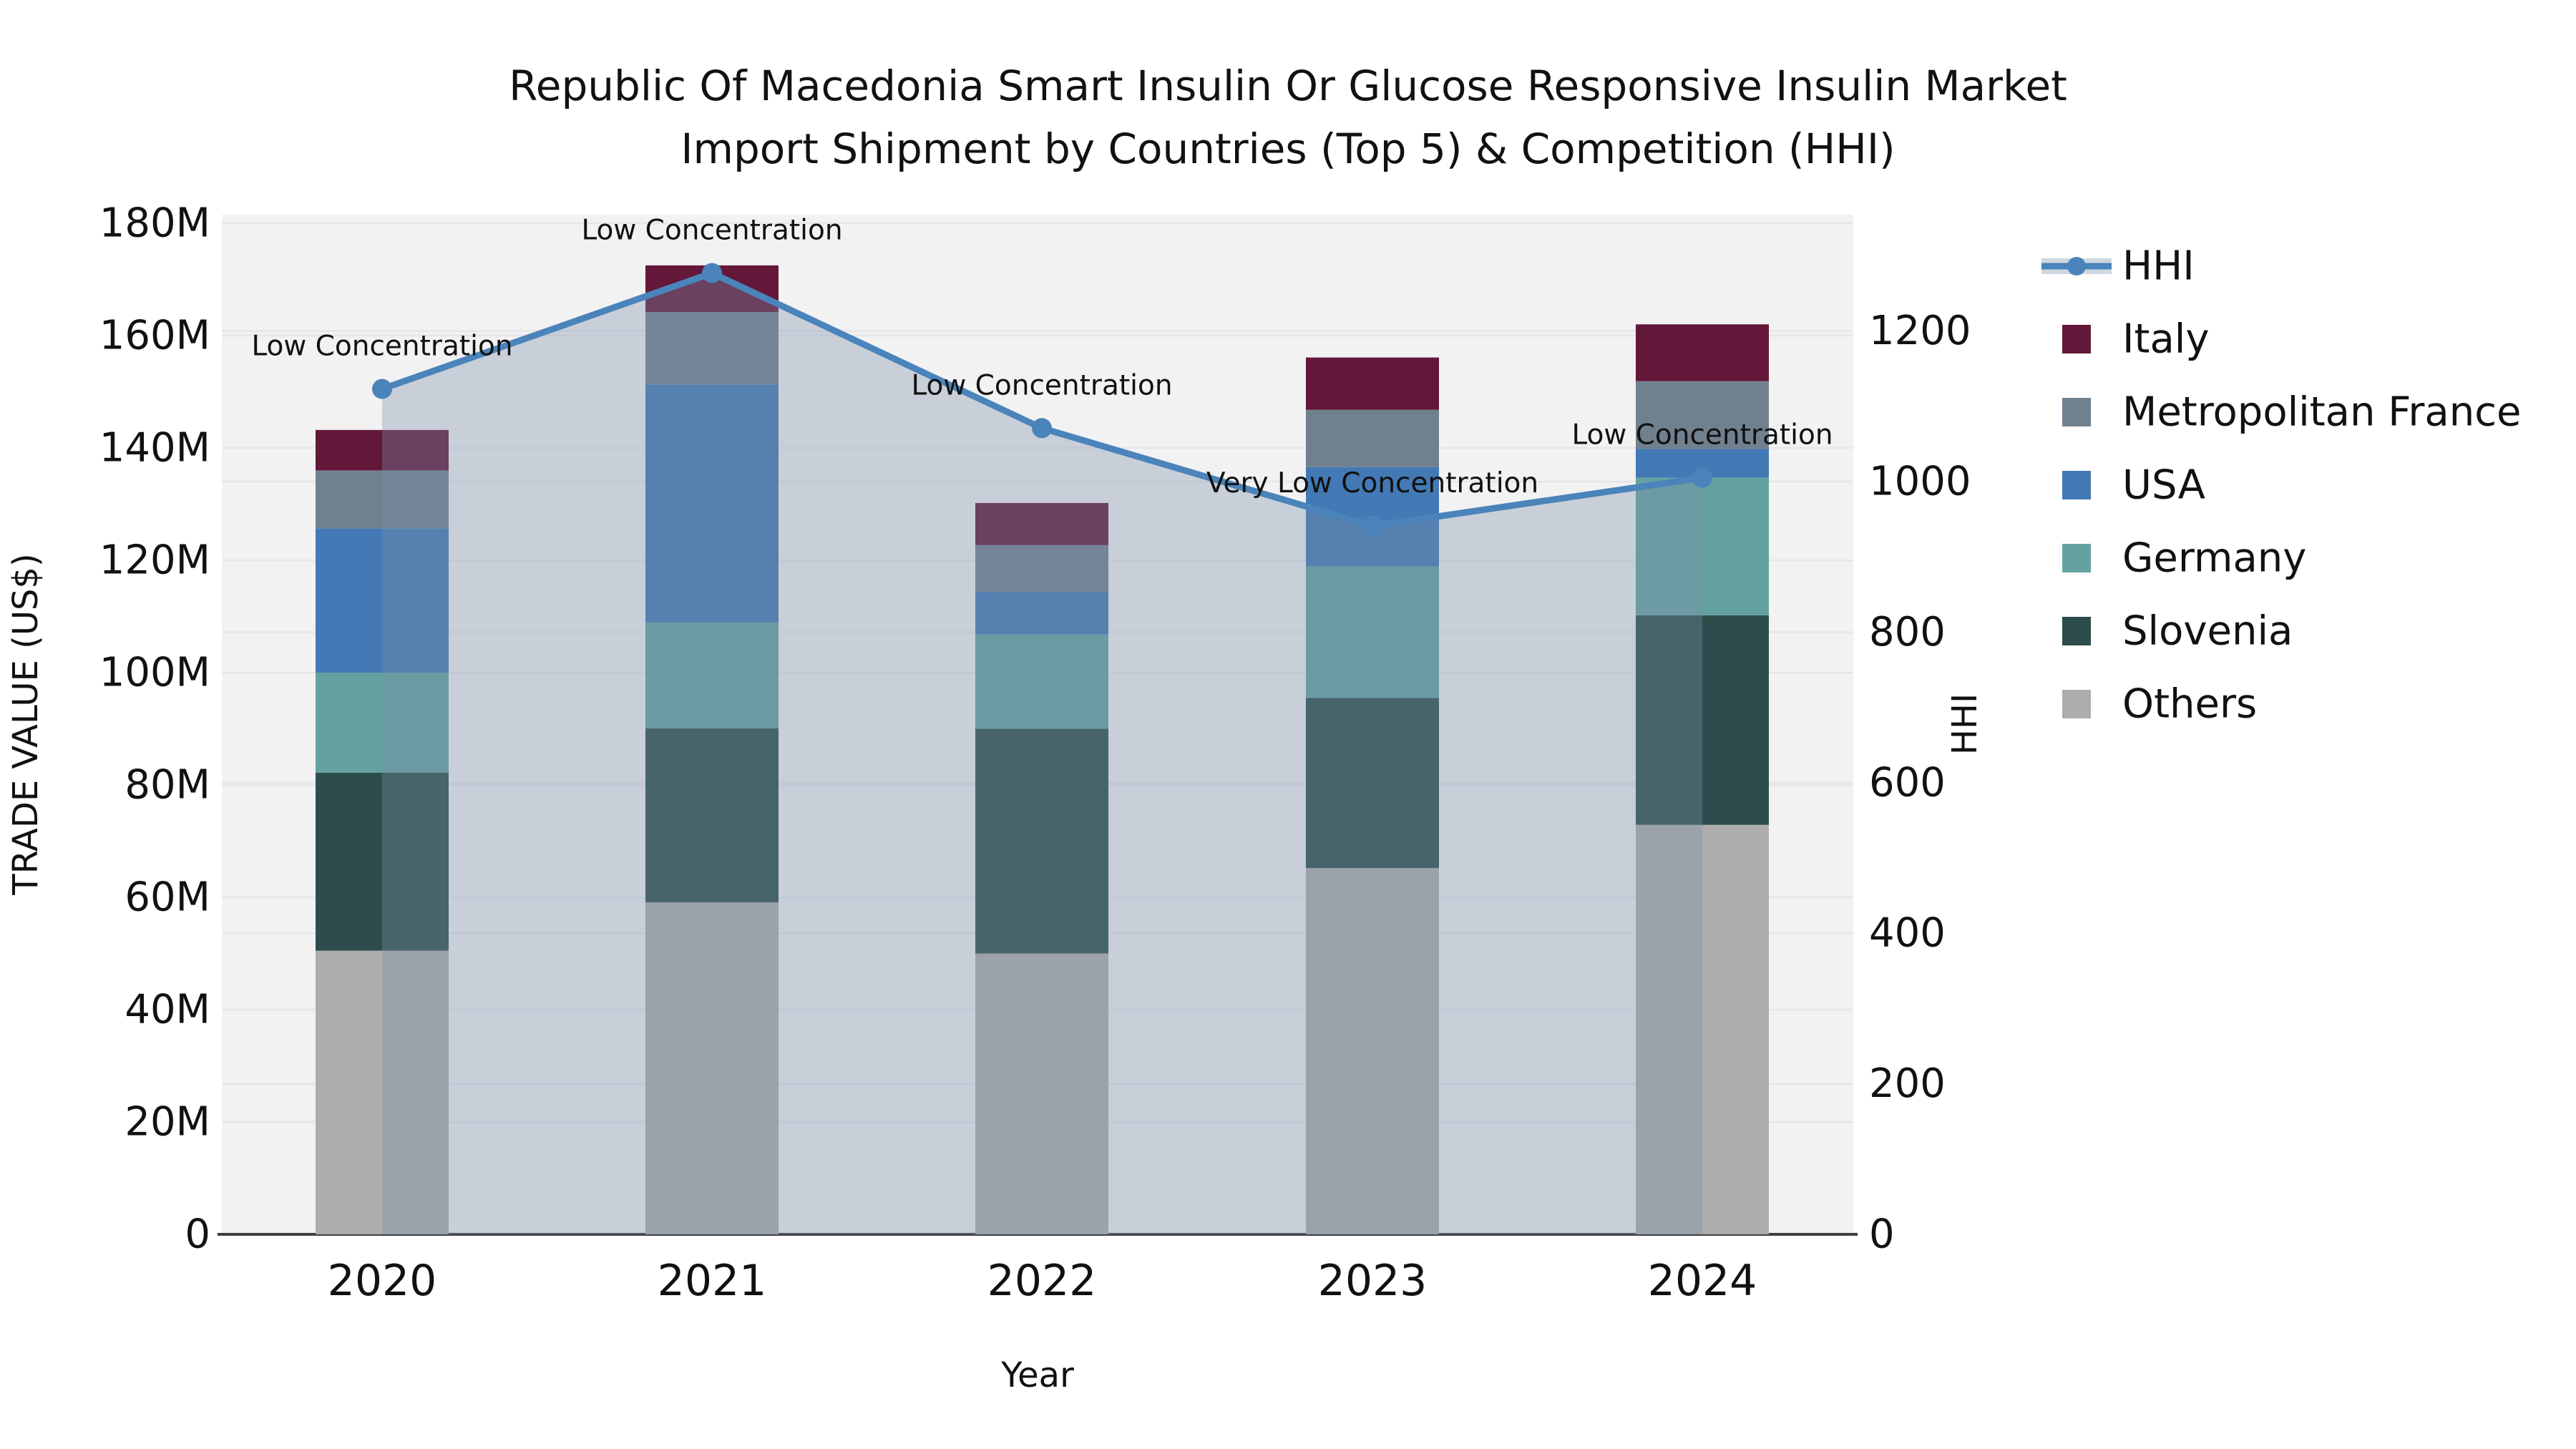 This screenshot has height=1449, width=2576. What do you see at coordinates (1702, 415) in the screenshot?
I see `bar-segment-2024-metropolitan-france` at bounding box center [1702, 415].